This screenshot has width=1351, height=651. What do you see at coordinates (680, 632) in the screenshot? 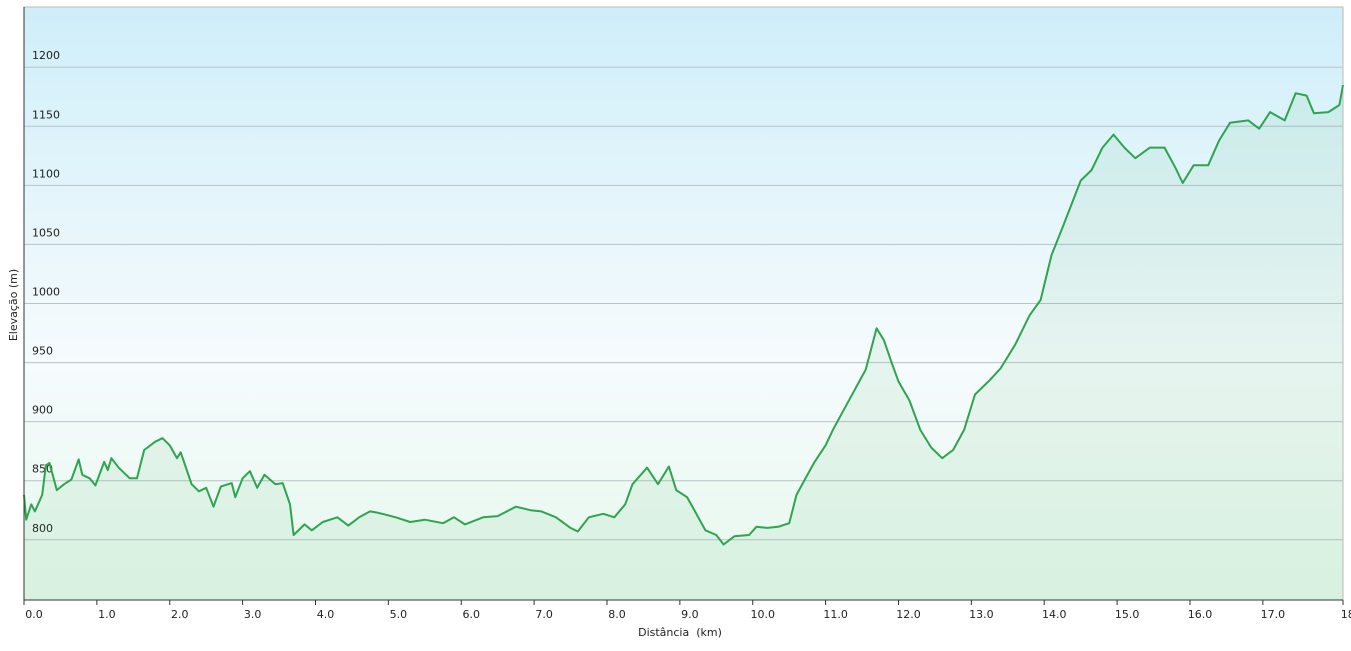
I see `x-axis-label: Distância (km)` at bounding box center [680, 632].